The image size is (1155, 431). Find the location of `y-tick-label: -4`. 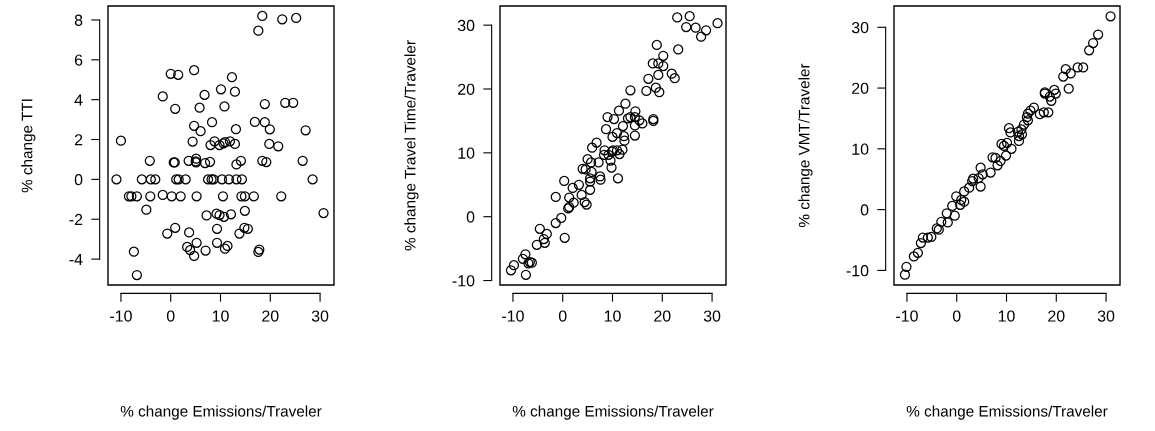

y-tick-label: -4 is located at coordinates (76, 259).